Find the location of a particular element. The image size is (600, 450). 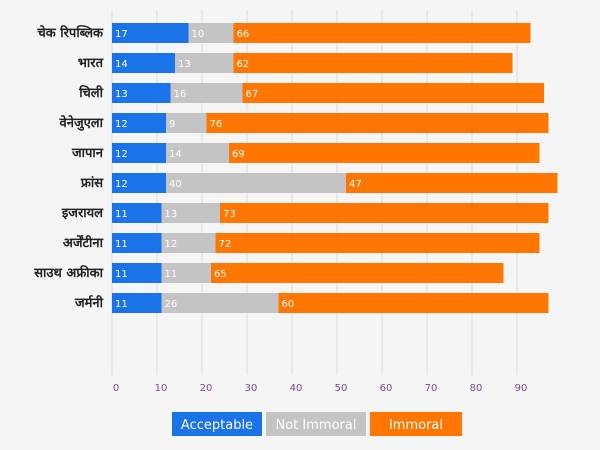

bar-value-label: 65 is located at coordinates (220, 274).